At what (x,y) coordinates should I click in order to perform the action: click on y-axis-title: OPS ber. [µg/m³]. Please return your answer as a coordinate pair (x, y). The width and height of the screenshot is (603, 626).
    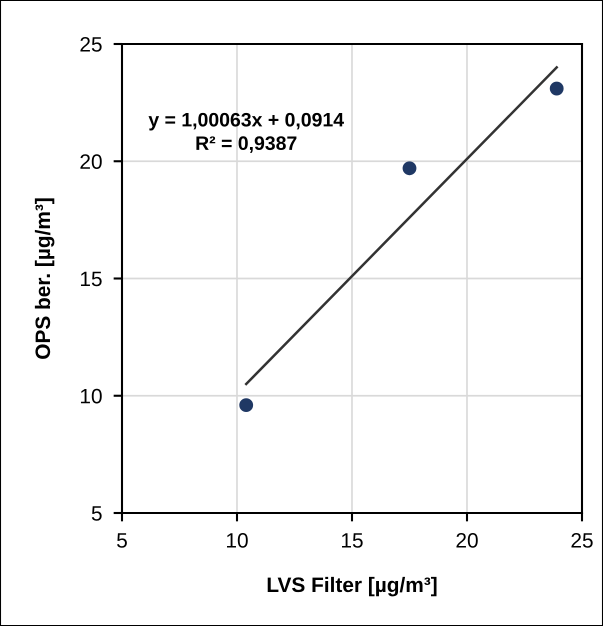
    Looking at the image, I should click on (44, 278).